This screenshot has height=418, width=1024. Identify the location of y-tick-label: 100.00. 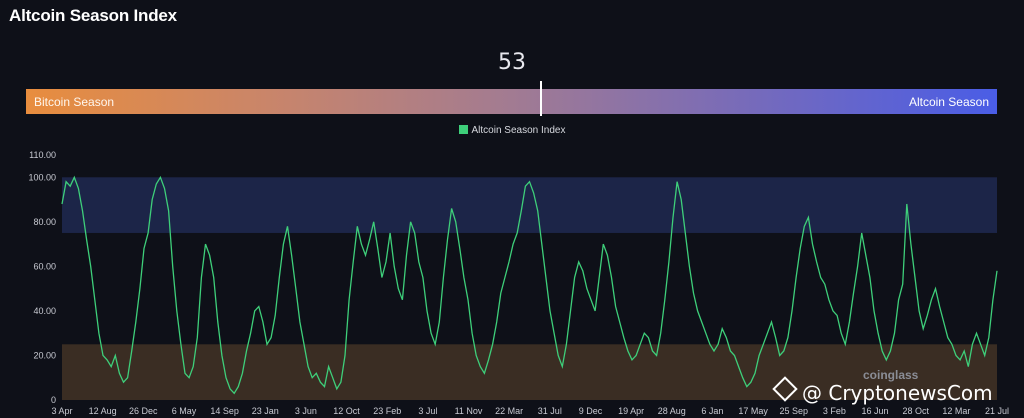
(42, 177).